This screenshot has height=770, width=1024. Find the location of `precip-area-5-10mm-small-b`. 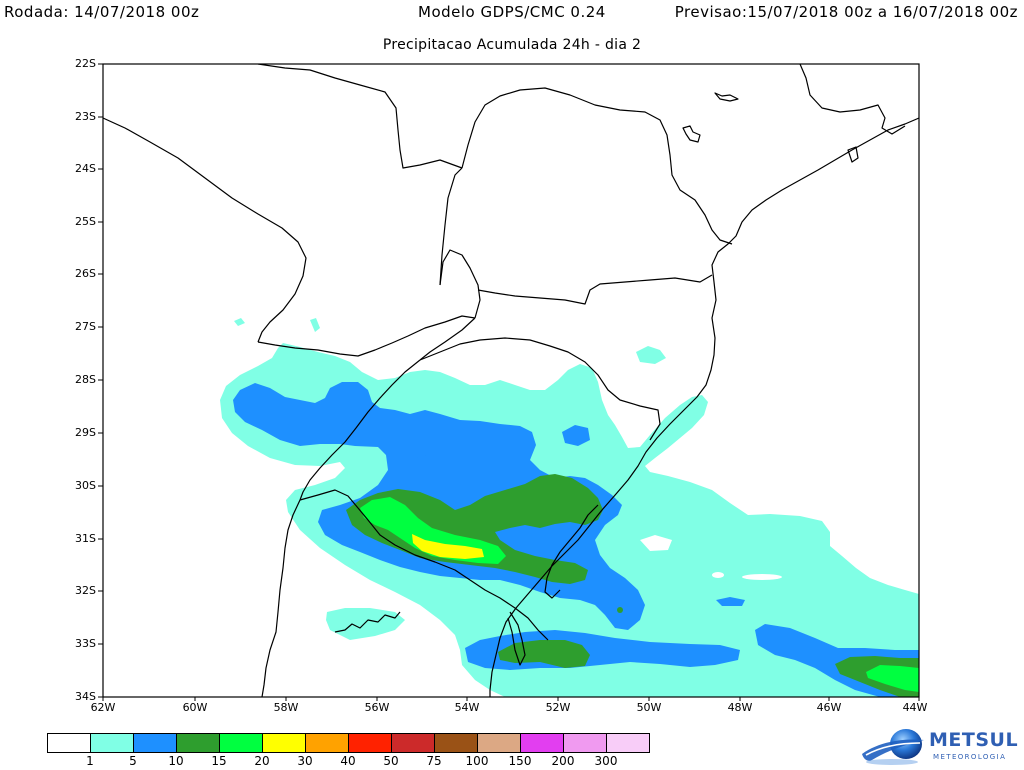

precip-area-5-10mm-small-b is located at coordinates (427, 460).